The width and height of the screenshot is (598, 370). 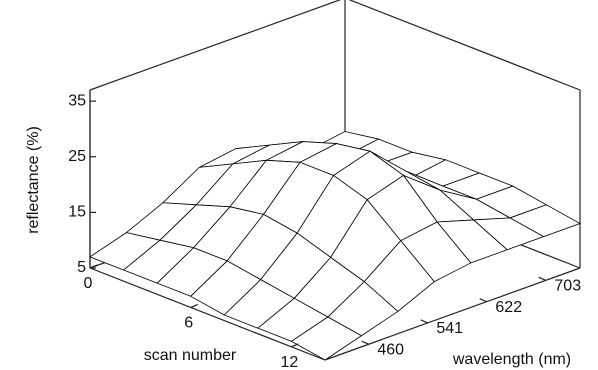 What do you see at coordinates (326, 338) in the screenshot?
I see `surface-cell` at bounding box center [326, 338].